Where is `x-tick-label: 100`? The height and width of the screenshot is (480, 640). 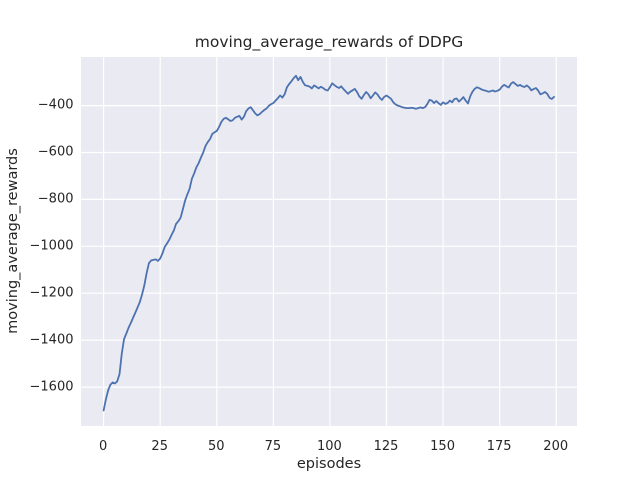 x-tick-label: 100 is located at coordinates (329, 446).